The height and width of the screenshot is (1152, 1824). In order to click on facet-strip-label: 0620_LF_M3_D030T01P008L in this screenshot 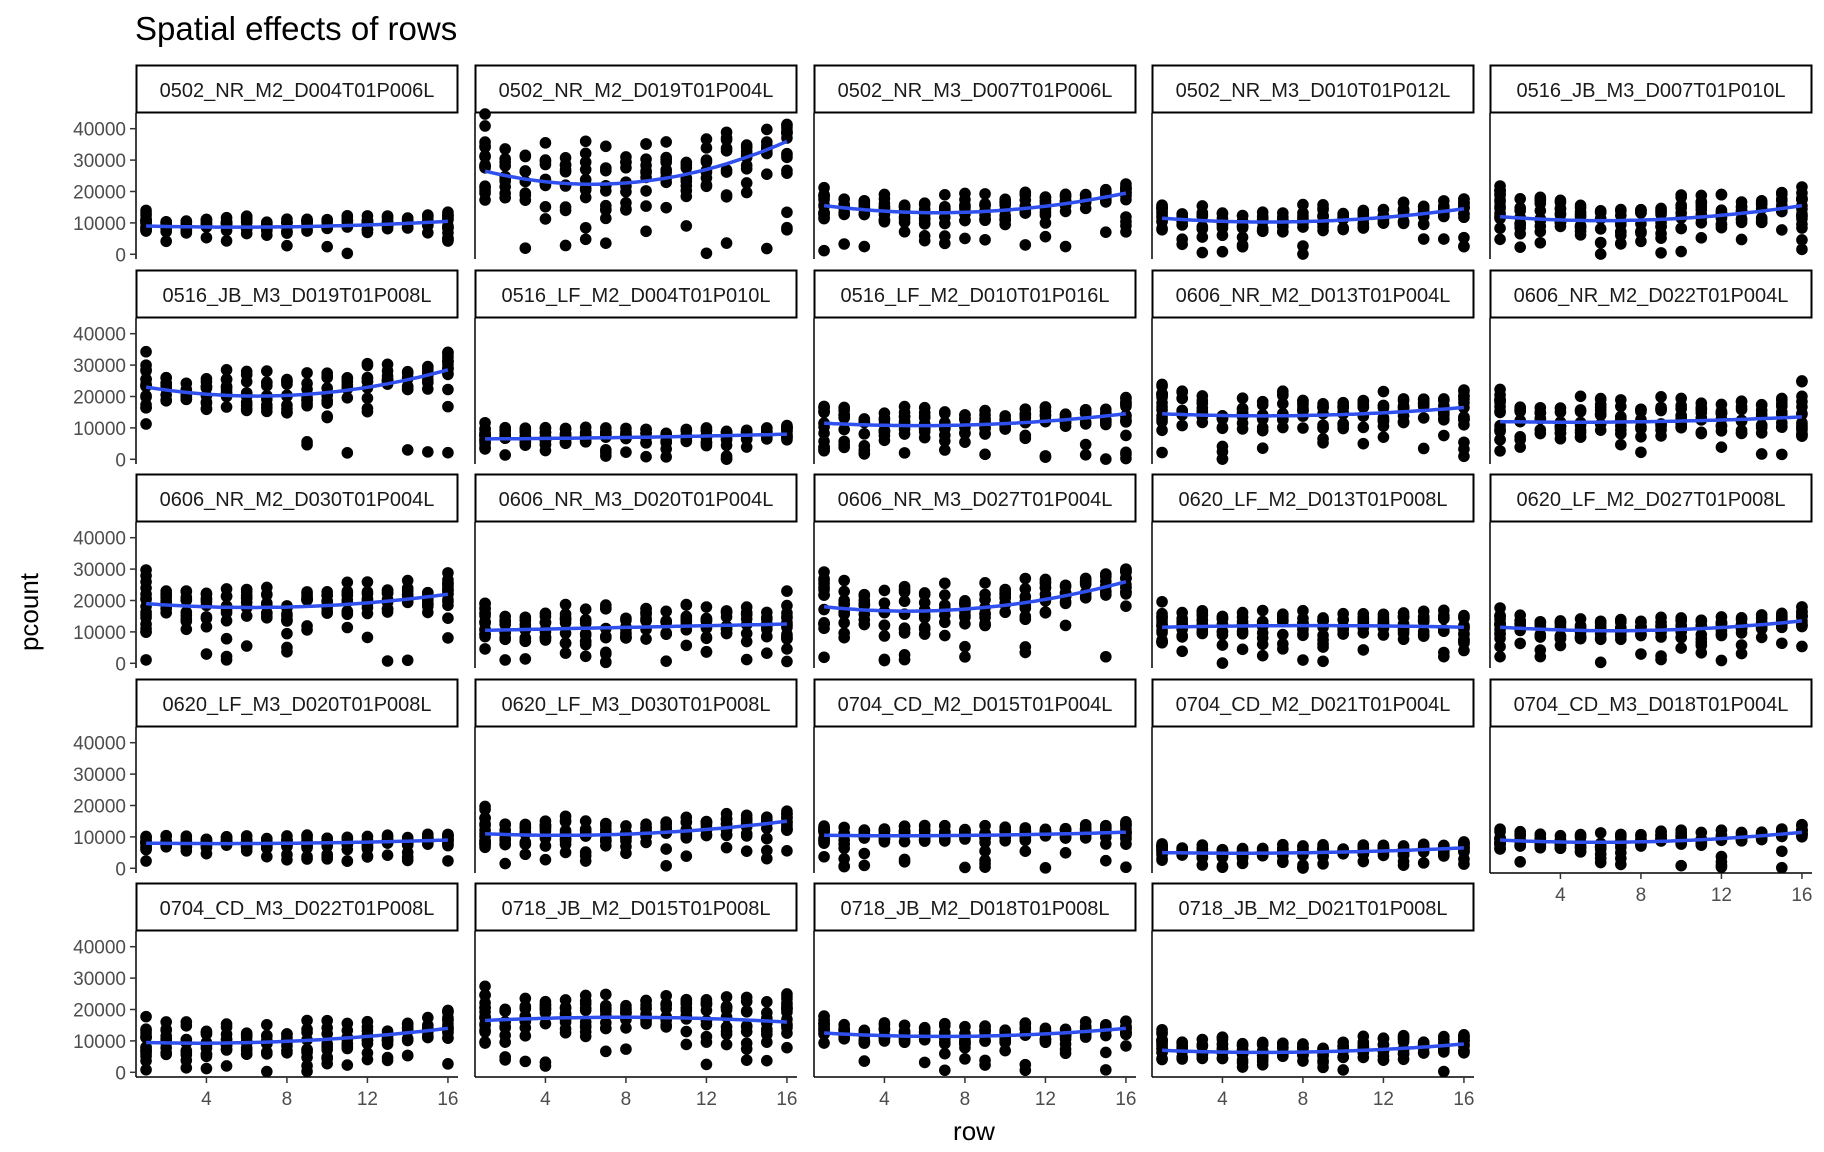, I will do `click(635, 705)`.